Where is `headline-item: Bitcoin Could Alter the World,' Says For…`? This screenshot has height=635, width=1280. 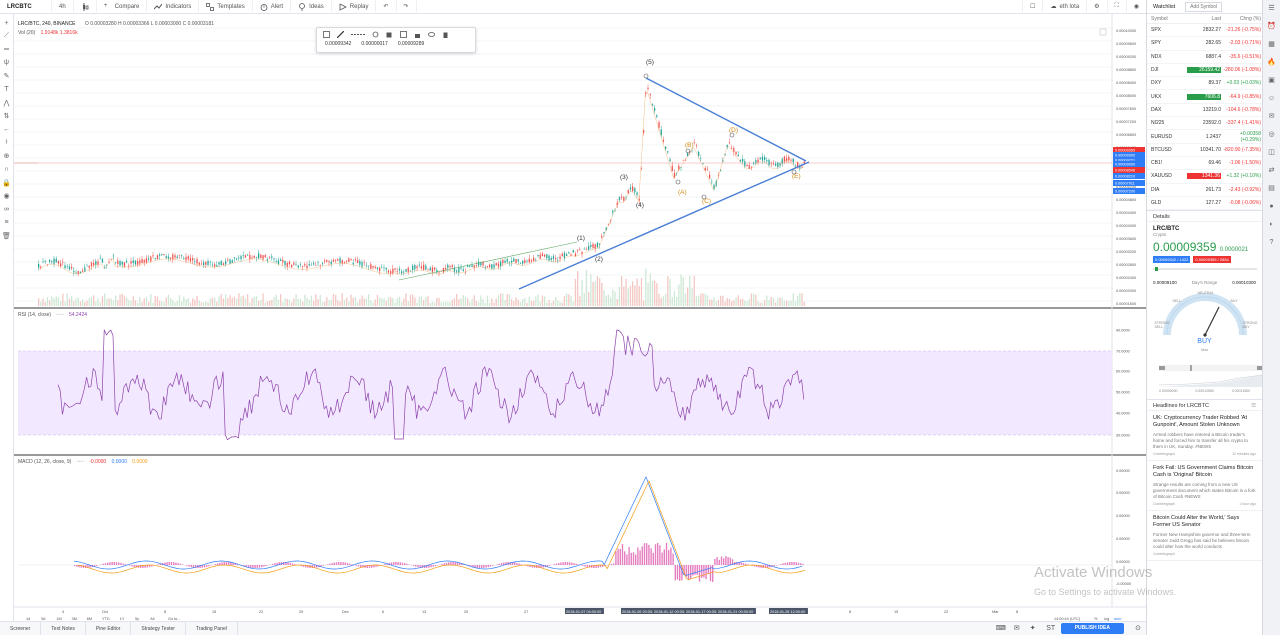
headline-item: Bitcoin Could Alter the World,' Says For… is located at coordinates (1204, 536).